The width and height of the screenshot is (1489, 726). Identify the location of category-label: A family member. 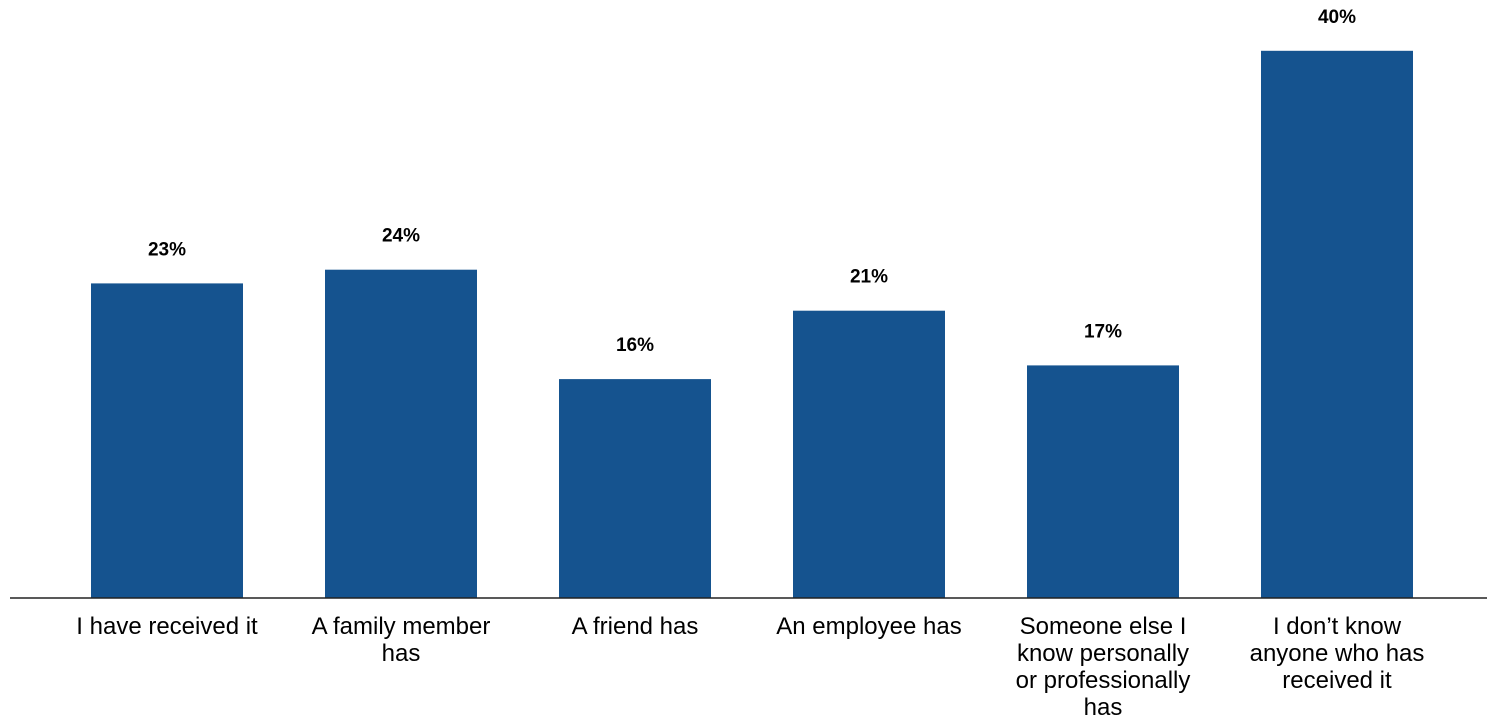
(401, 626).